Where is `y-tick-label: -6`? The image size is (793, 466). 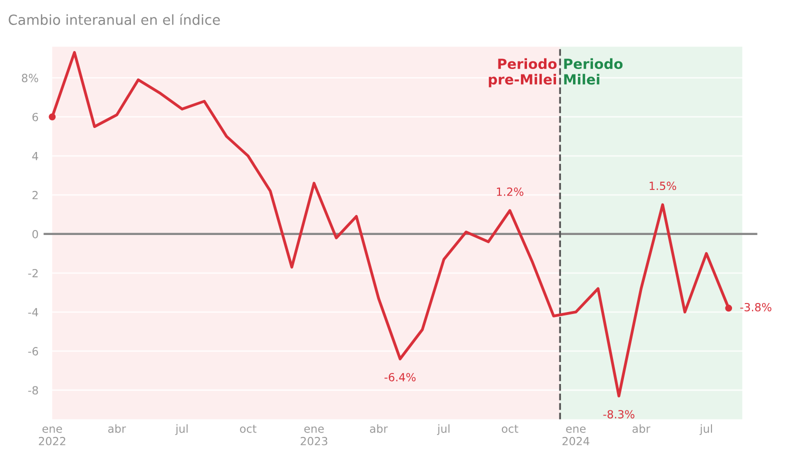 y-tick-label: -6 is located at coordinates (33, 351).